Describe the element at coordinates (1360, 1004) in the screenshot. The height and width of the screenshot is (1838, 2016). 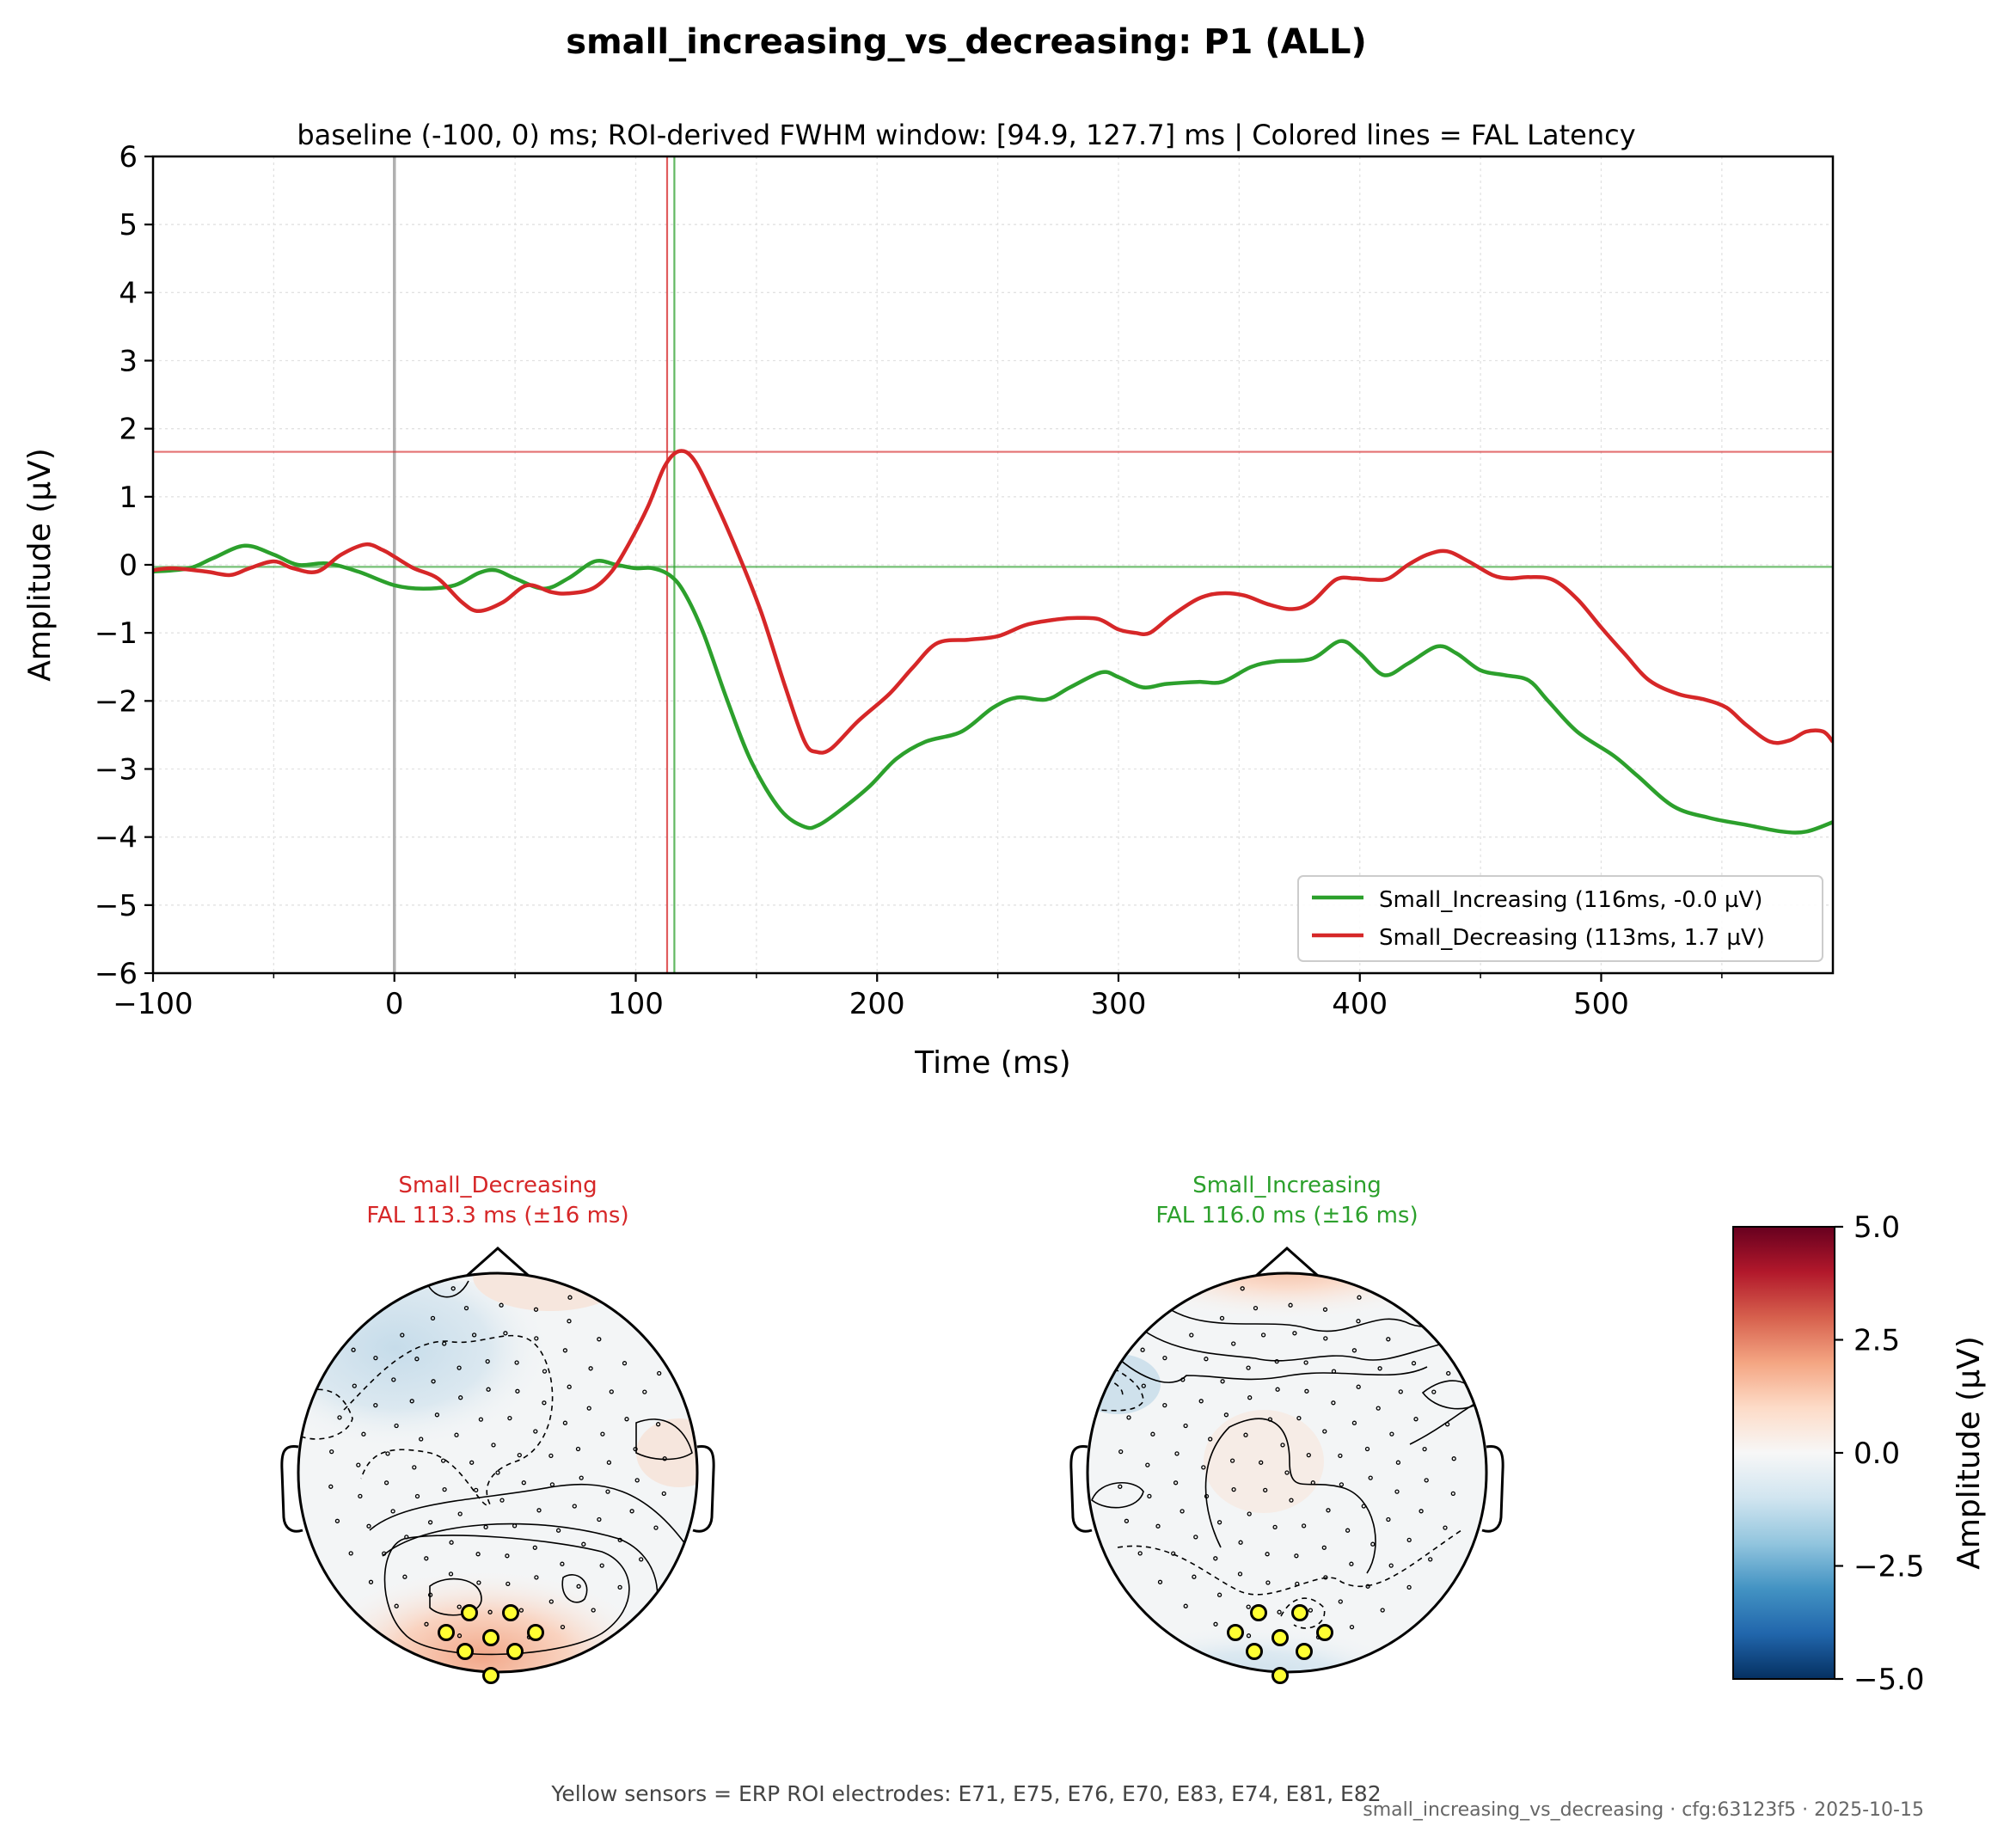
I see `x-tick-label: 400` at that location.